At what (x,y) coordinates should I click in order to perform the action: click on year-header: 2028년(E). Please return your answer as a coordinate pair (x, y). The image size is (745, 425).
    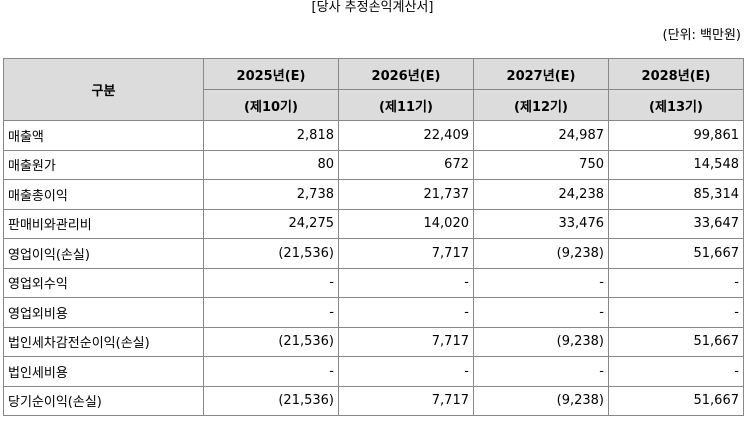
    Looking at the image, I should click on (676, 74).